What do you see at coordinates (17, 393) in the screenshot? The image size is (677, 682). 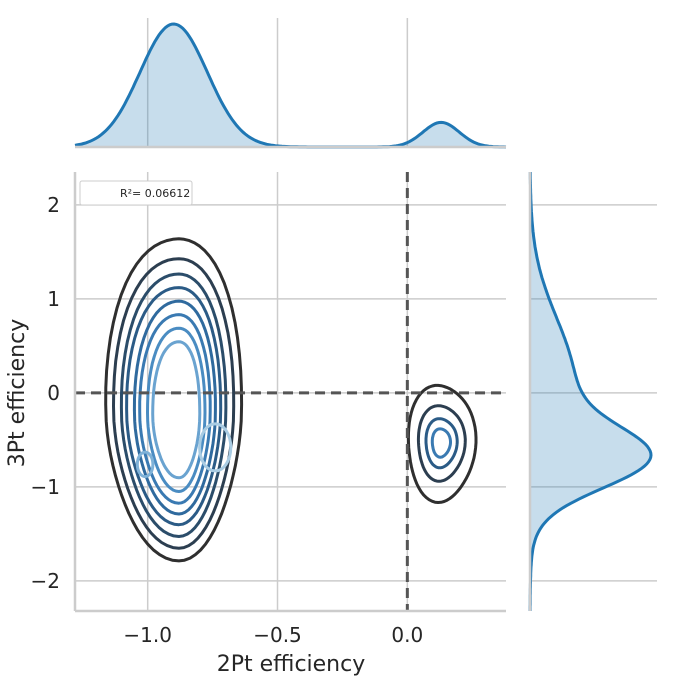 I see `y-axis-label: 3Pt efficiency` at bounding box center [17, 393].